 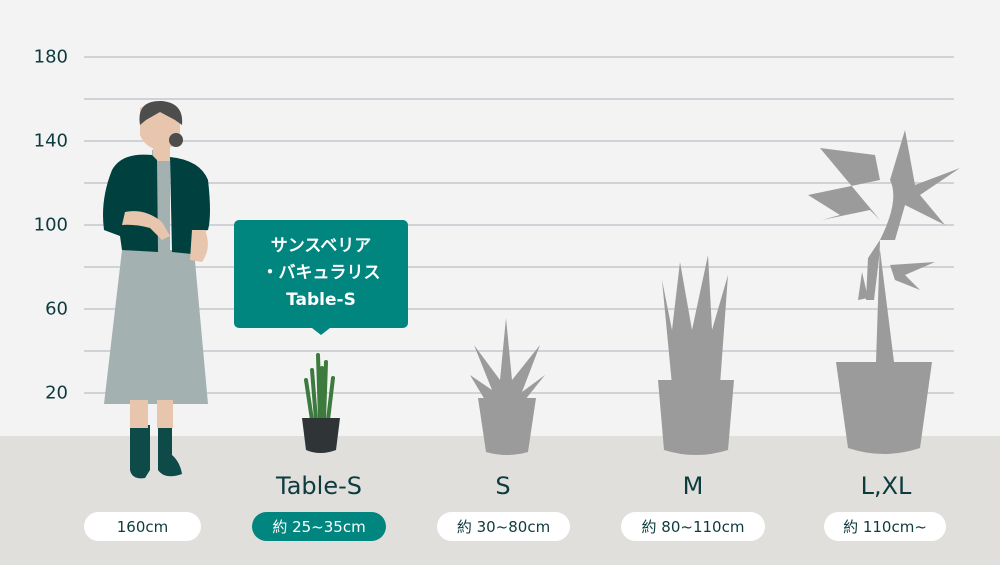 I want to click on y-tick-label: 100, so click(x=50, y=225).